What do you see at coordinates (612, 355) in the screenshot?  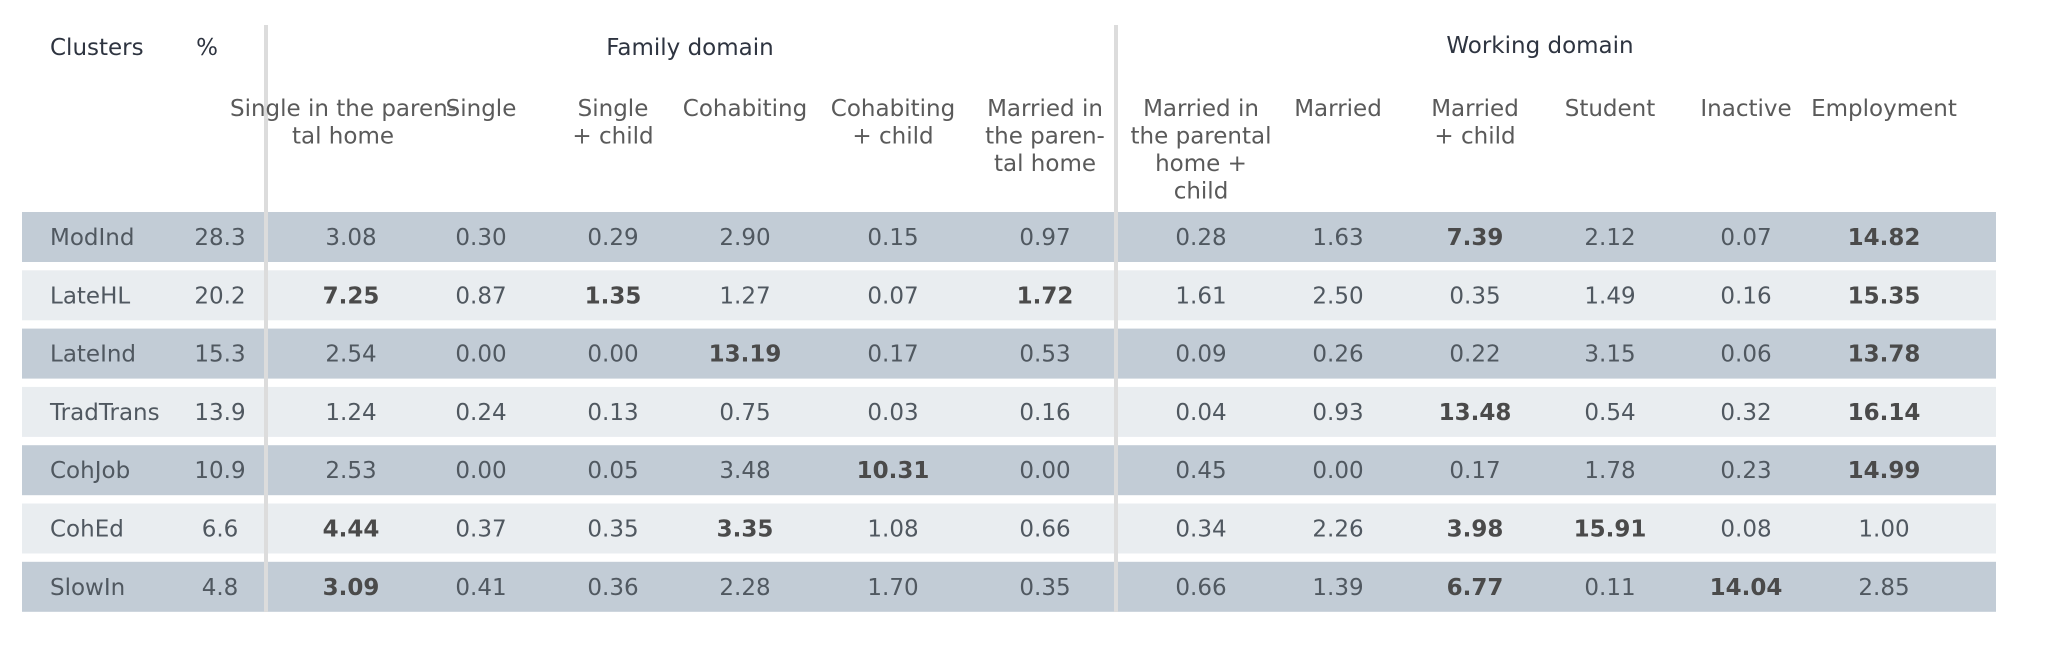 I see `cell-lateind-col3: 0.00` at bounding box center [612, 355].